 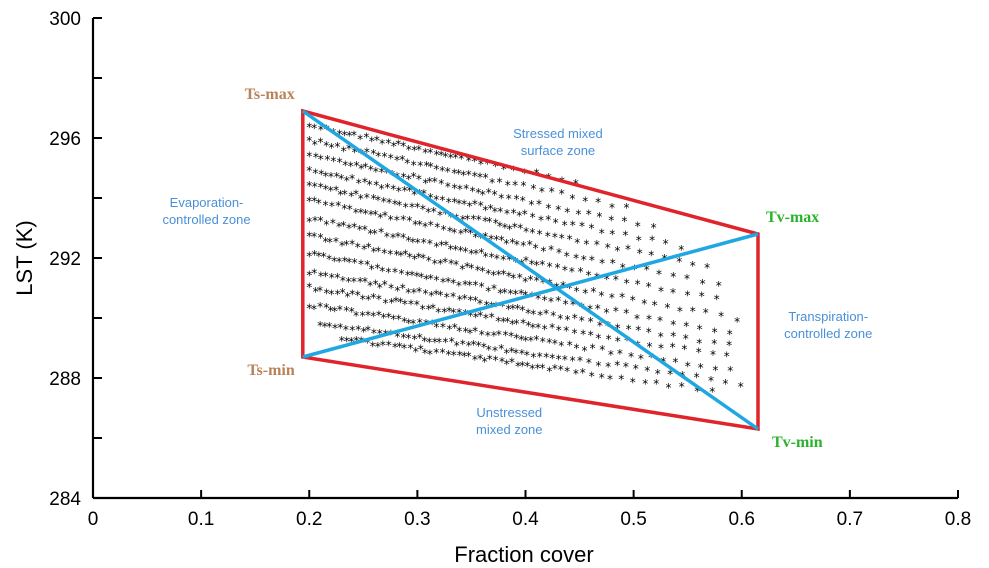 I want to click on x-tick-label: 0.3, so click(x=417, y=519).